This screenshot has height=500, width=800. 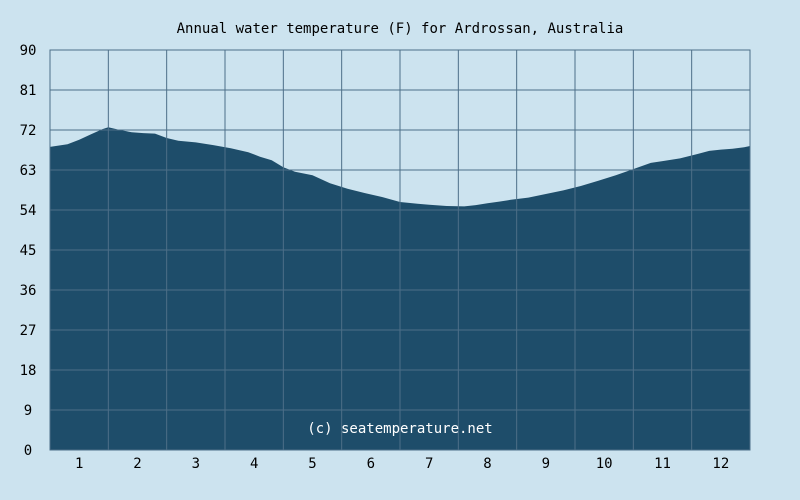 What do you see at coordinates (196, 464) in the screenshot?
I see `x-tick-label: 3` at bounding box center [196, 464].